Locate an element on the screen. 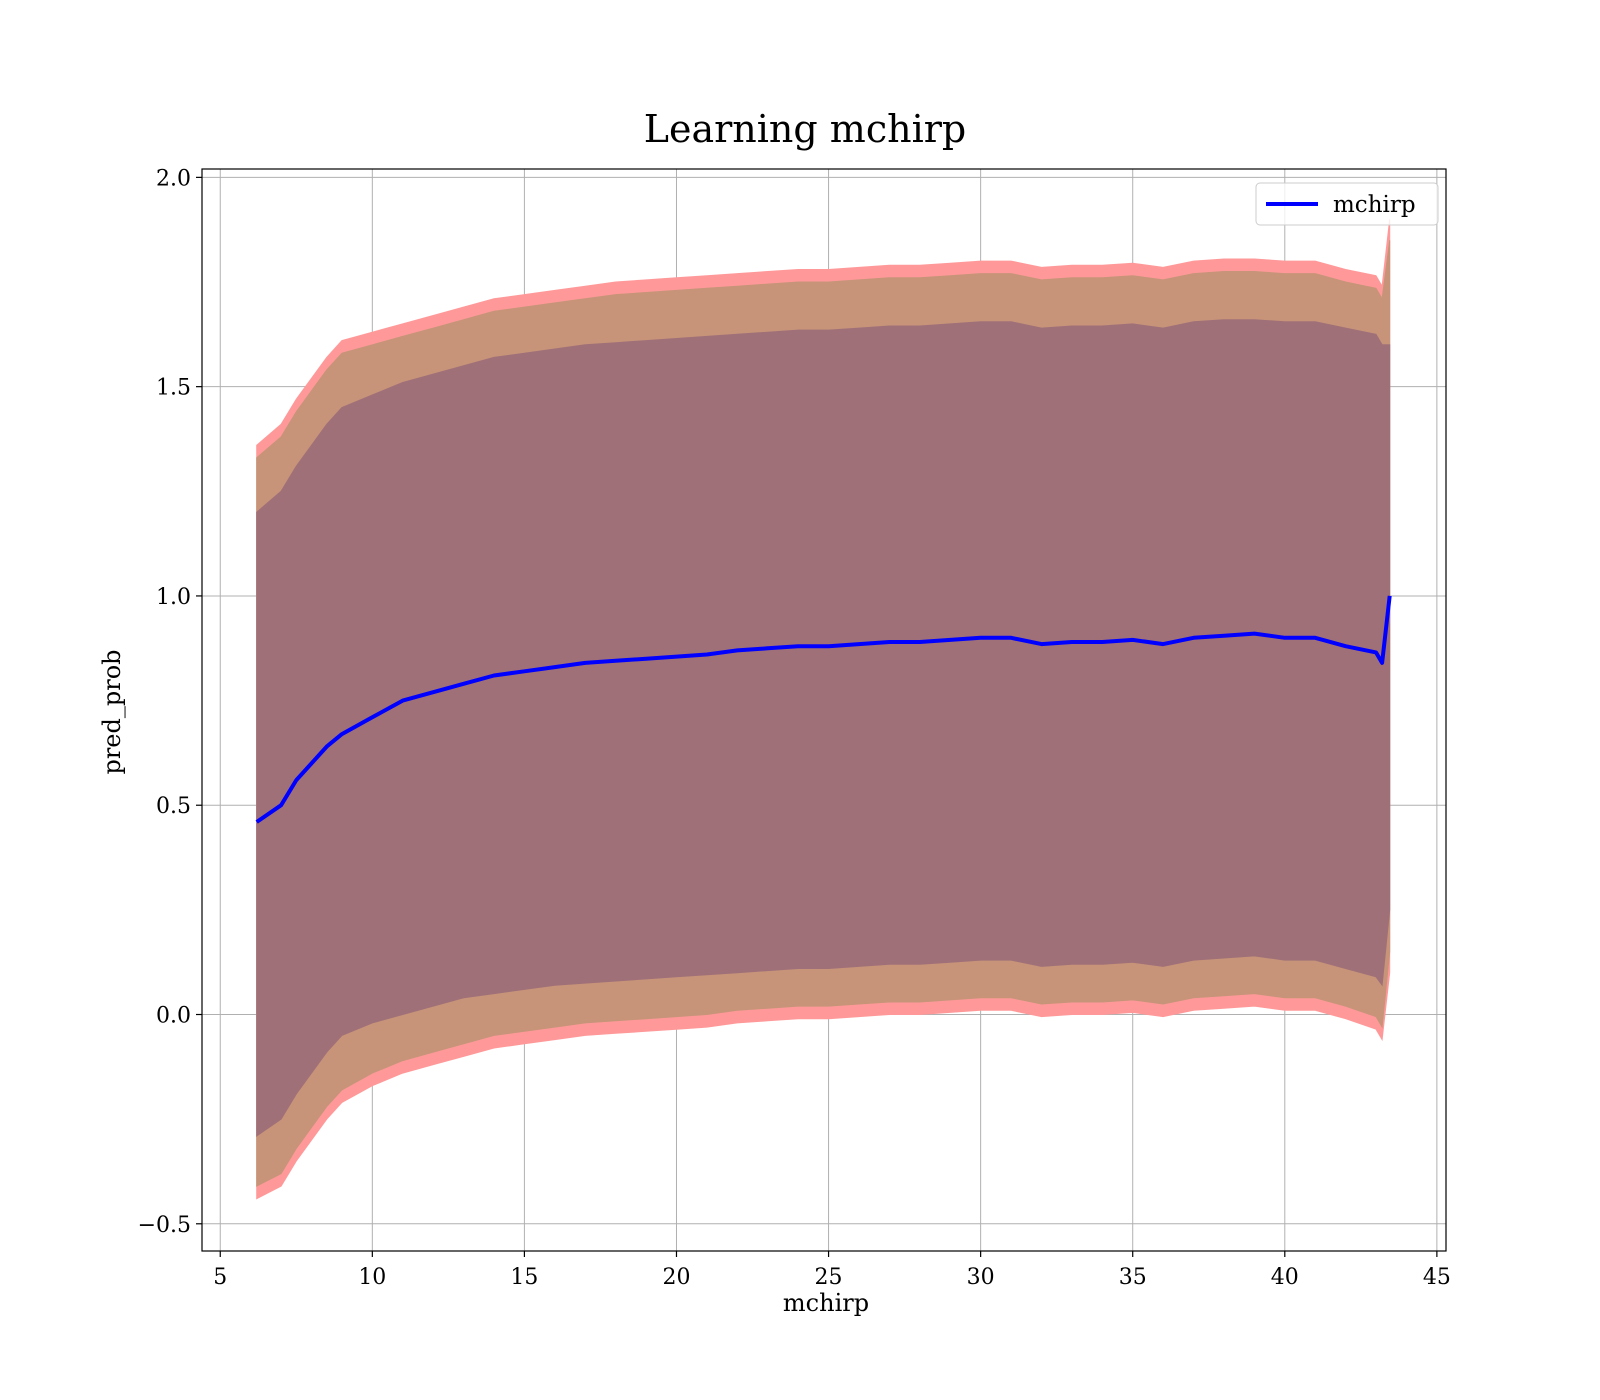 The width and height of the screenshot is (1600, 1400). series-line-mchirp is located at coordinates (823, 709).